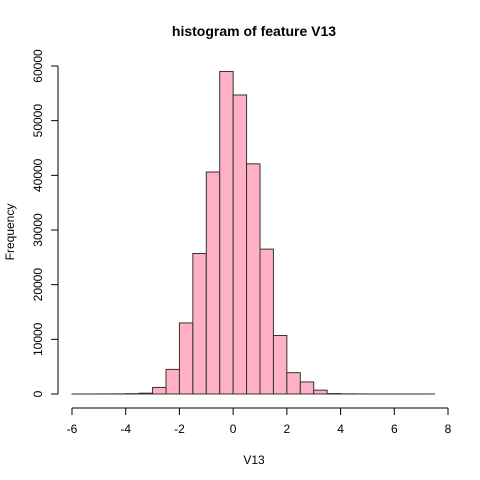  I want to click on x-tick-label: 6, so click(394, 429).